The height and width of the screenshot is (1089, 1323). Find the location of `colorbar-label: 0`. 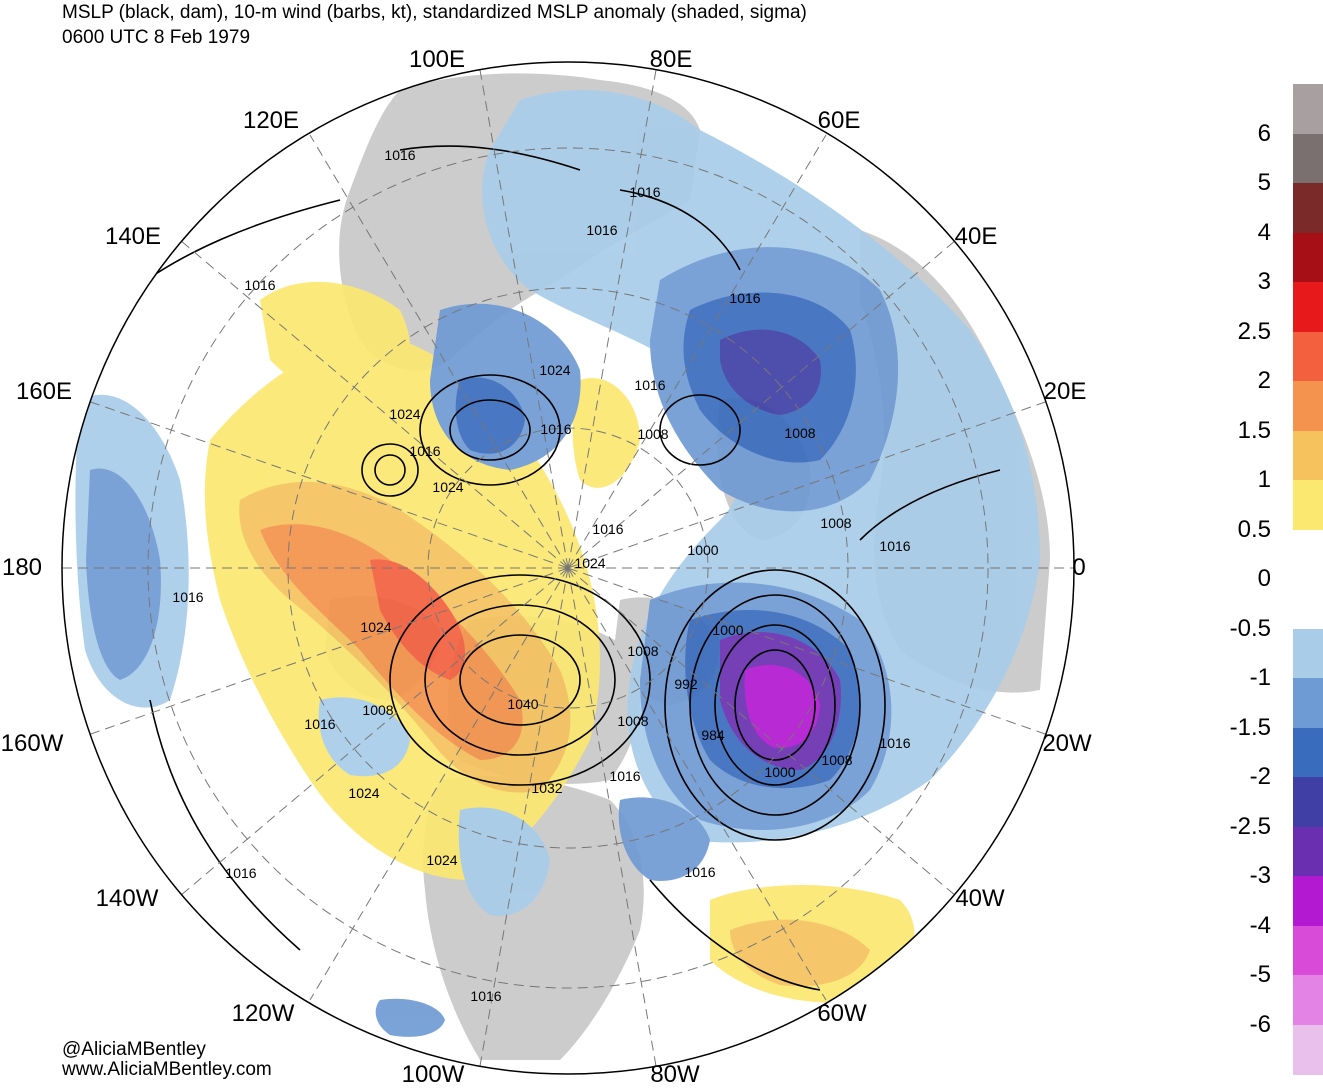

colorbar-label: 0 is located at coordinates (1264, 578).